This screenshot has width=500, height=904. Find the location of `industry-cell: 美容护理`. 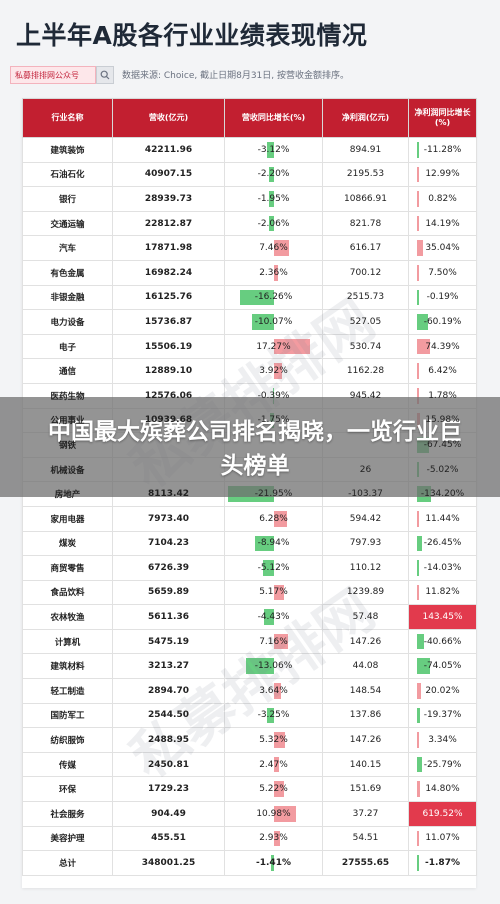

industry-cell: 美容护理 is located at coordinates (67, 838).